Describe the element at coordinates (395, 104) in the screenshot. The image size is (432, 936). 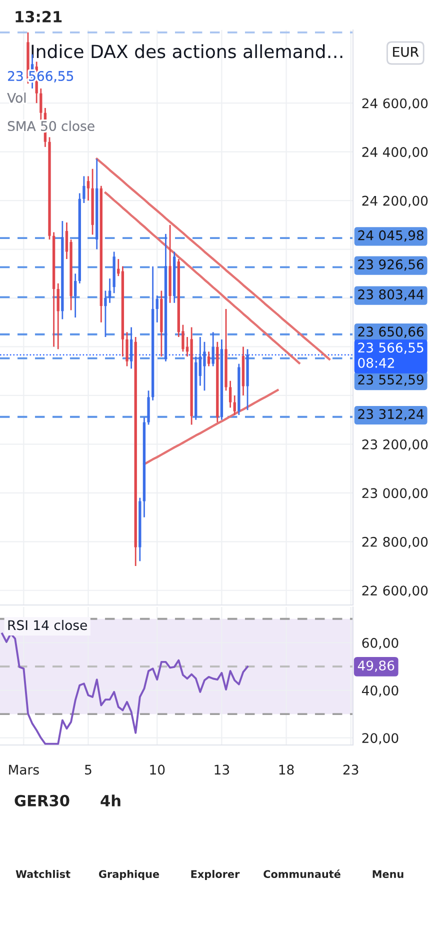
I see `y-tick-label: 24 600,00` at that location.